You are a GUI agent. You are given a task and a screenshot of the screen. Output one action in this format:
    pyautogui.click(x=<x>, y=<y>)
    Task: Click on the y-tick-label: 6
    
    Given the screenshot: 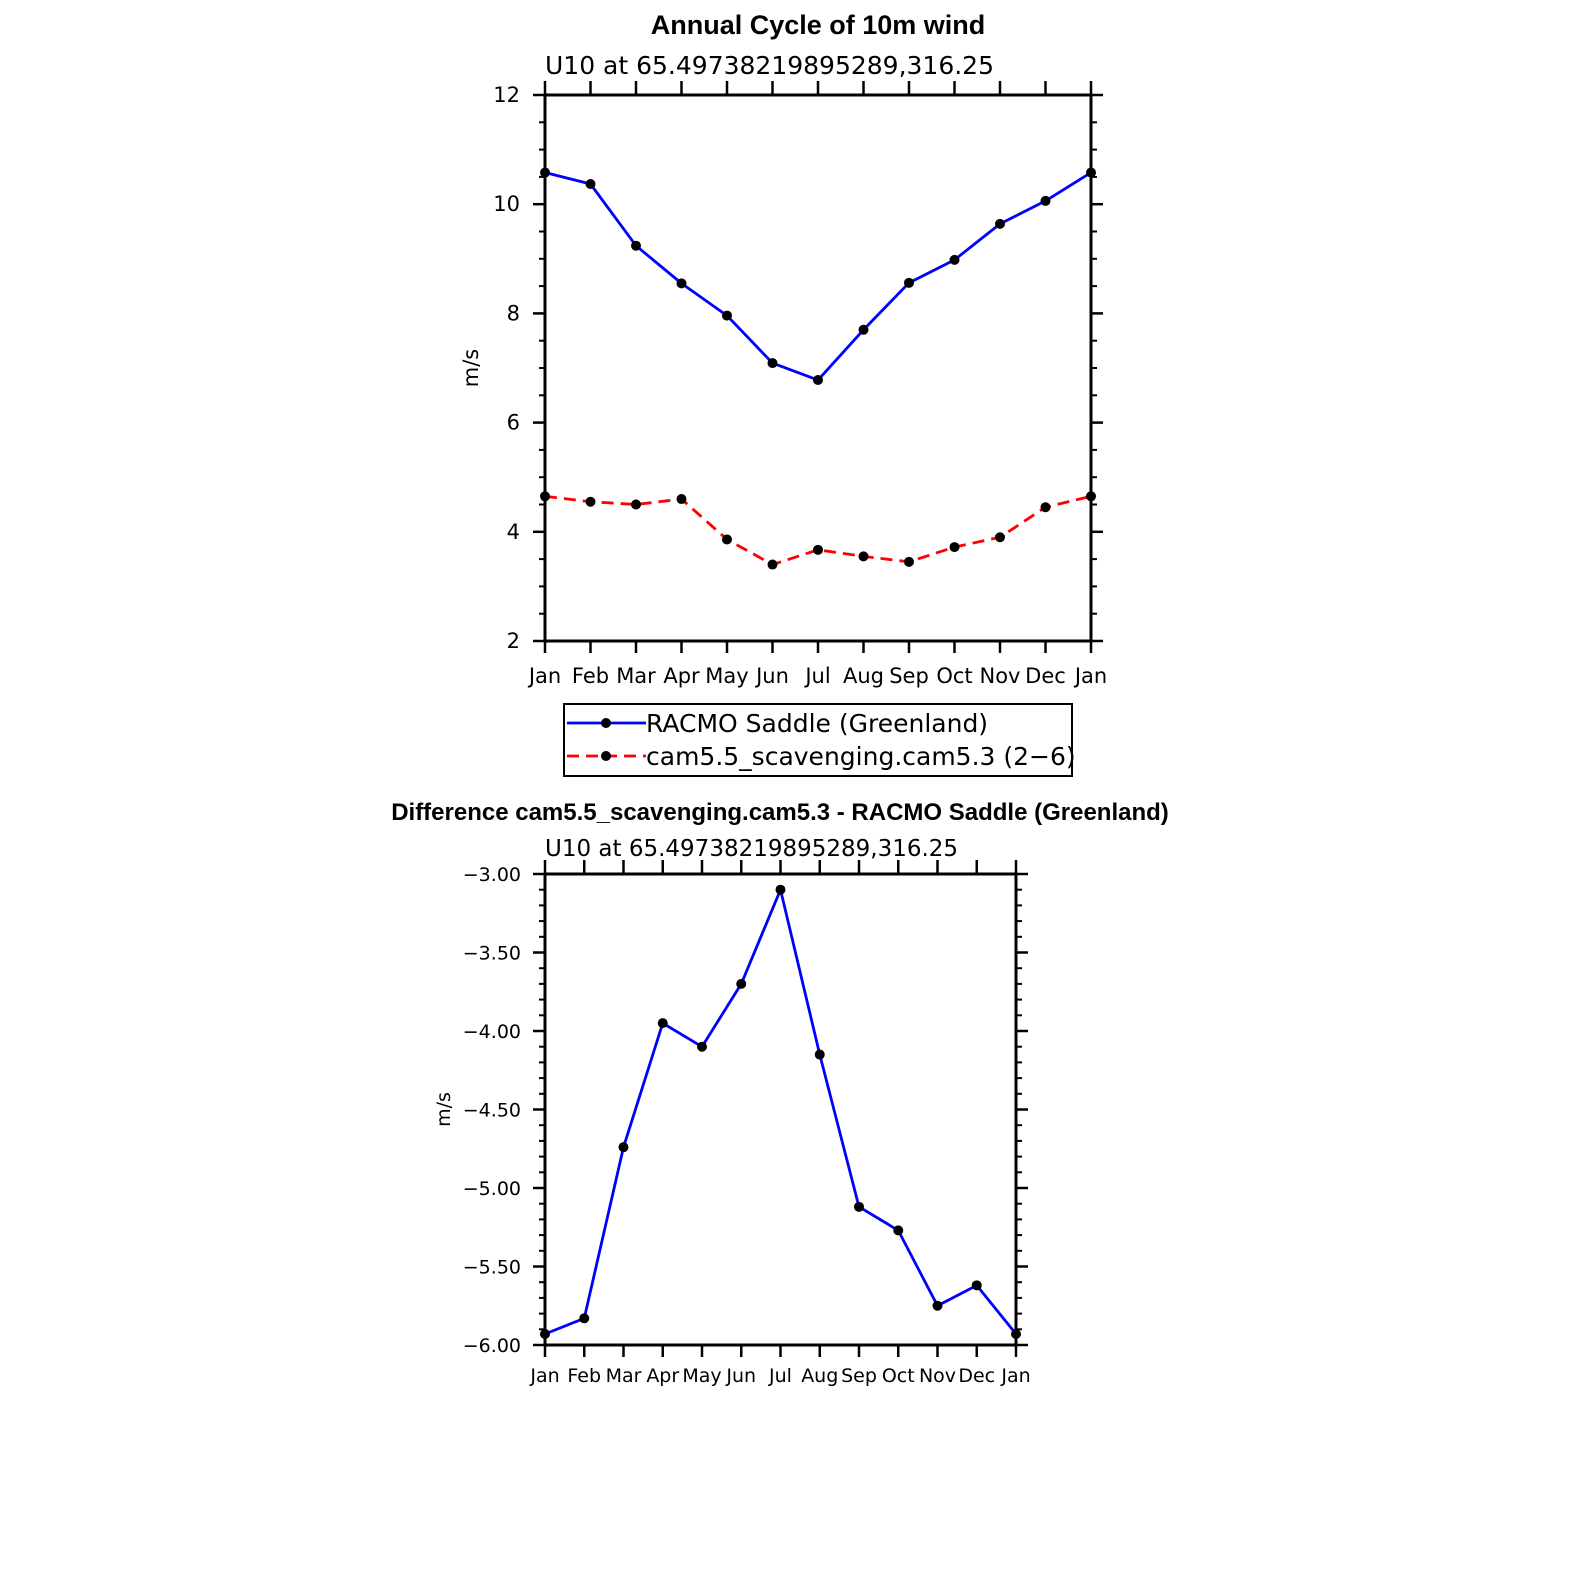 What is the action you would take?
    pyautogui.click(x=513, y=423)
    